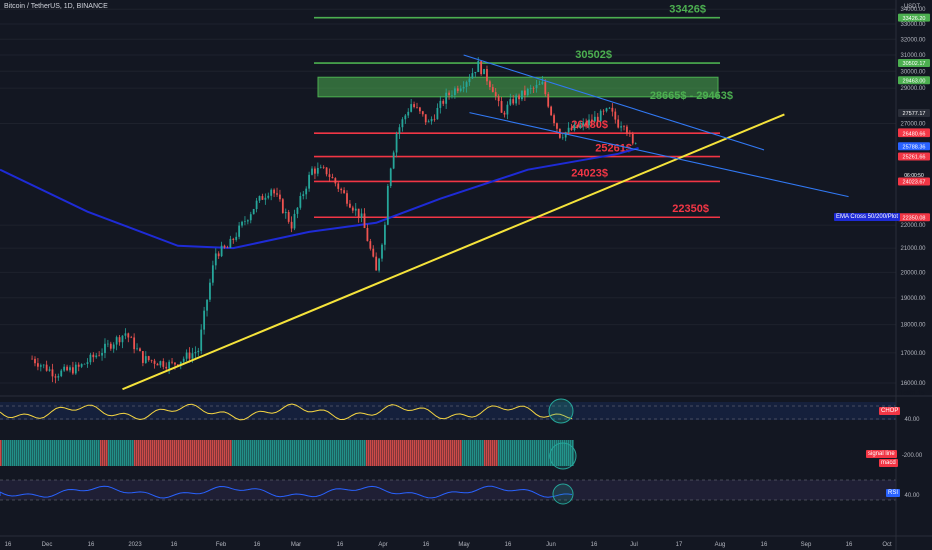  Describe the element at coordinates (913, 384) in the screenshot. I see `y-tick-label: 16000.00` at that location.